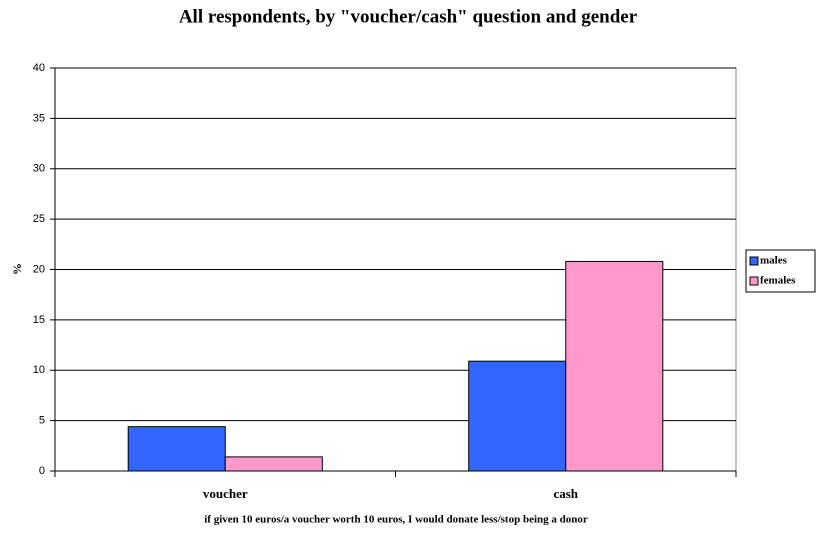  I want to click on y-tick-label: 15, so click(39, 320).